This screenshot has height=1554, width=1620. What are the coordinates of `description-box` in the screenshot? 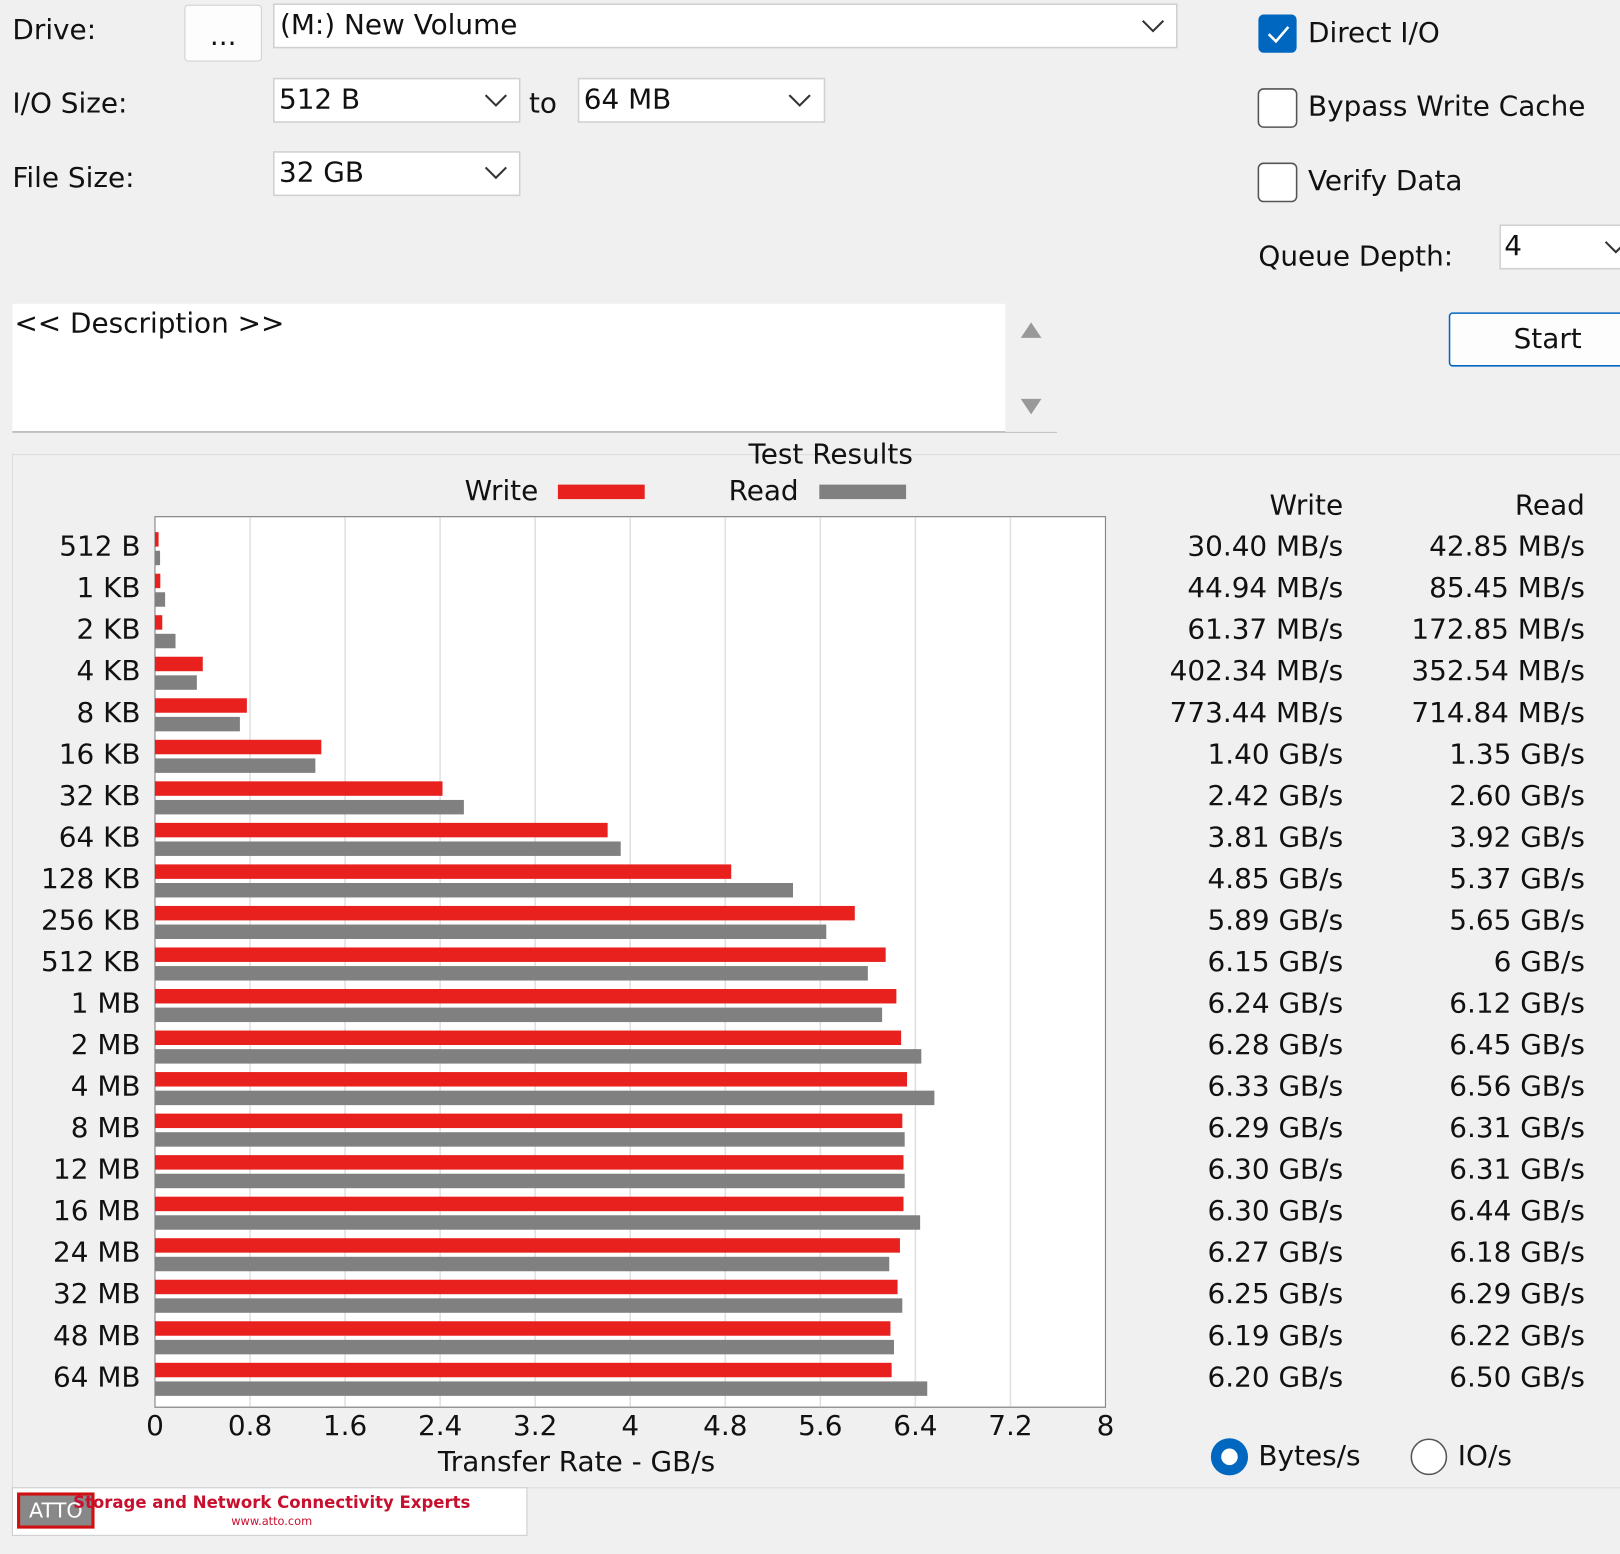 It's located at (534, 367).